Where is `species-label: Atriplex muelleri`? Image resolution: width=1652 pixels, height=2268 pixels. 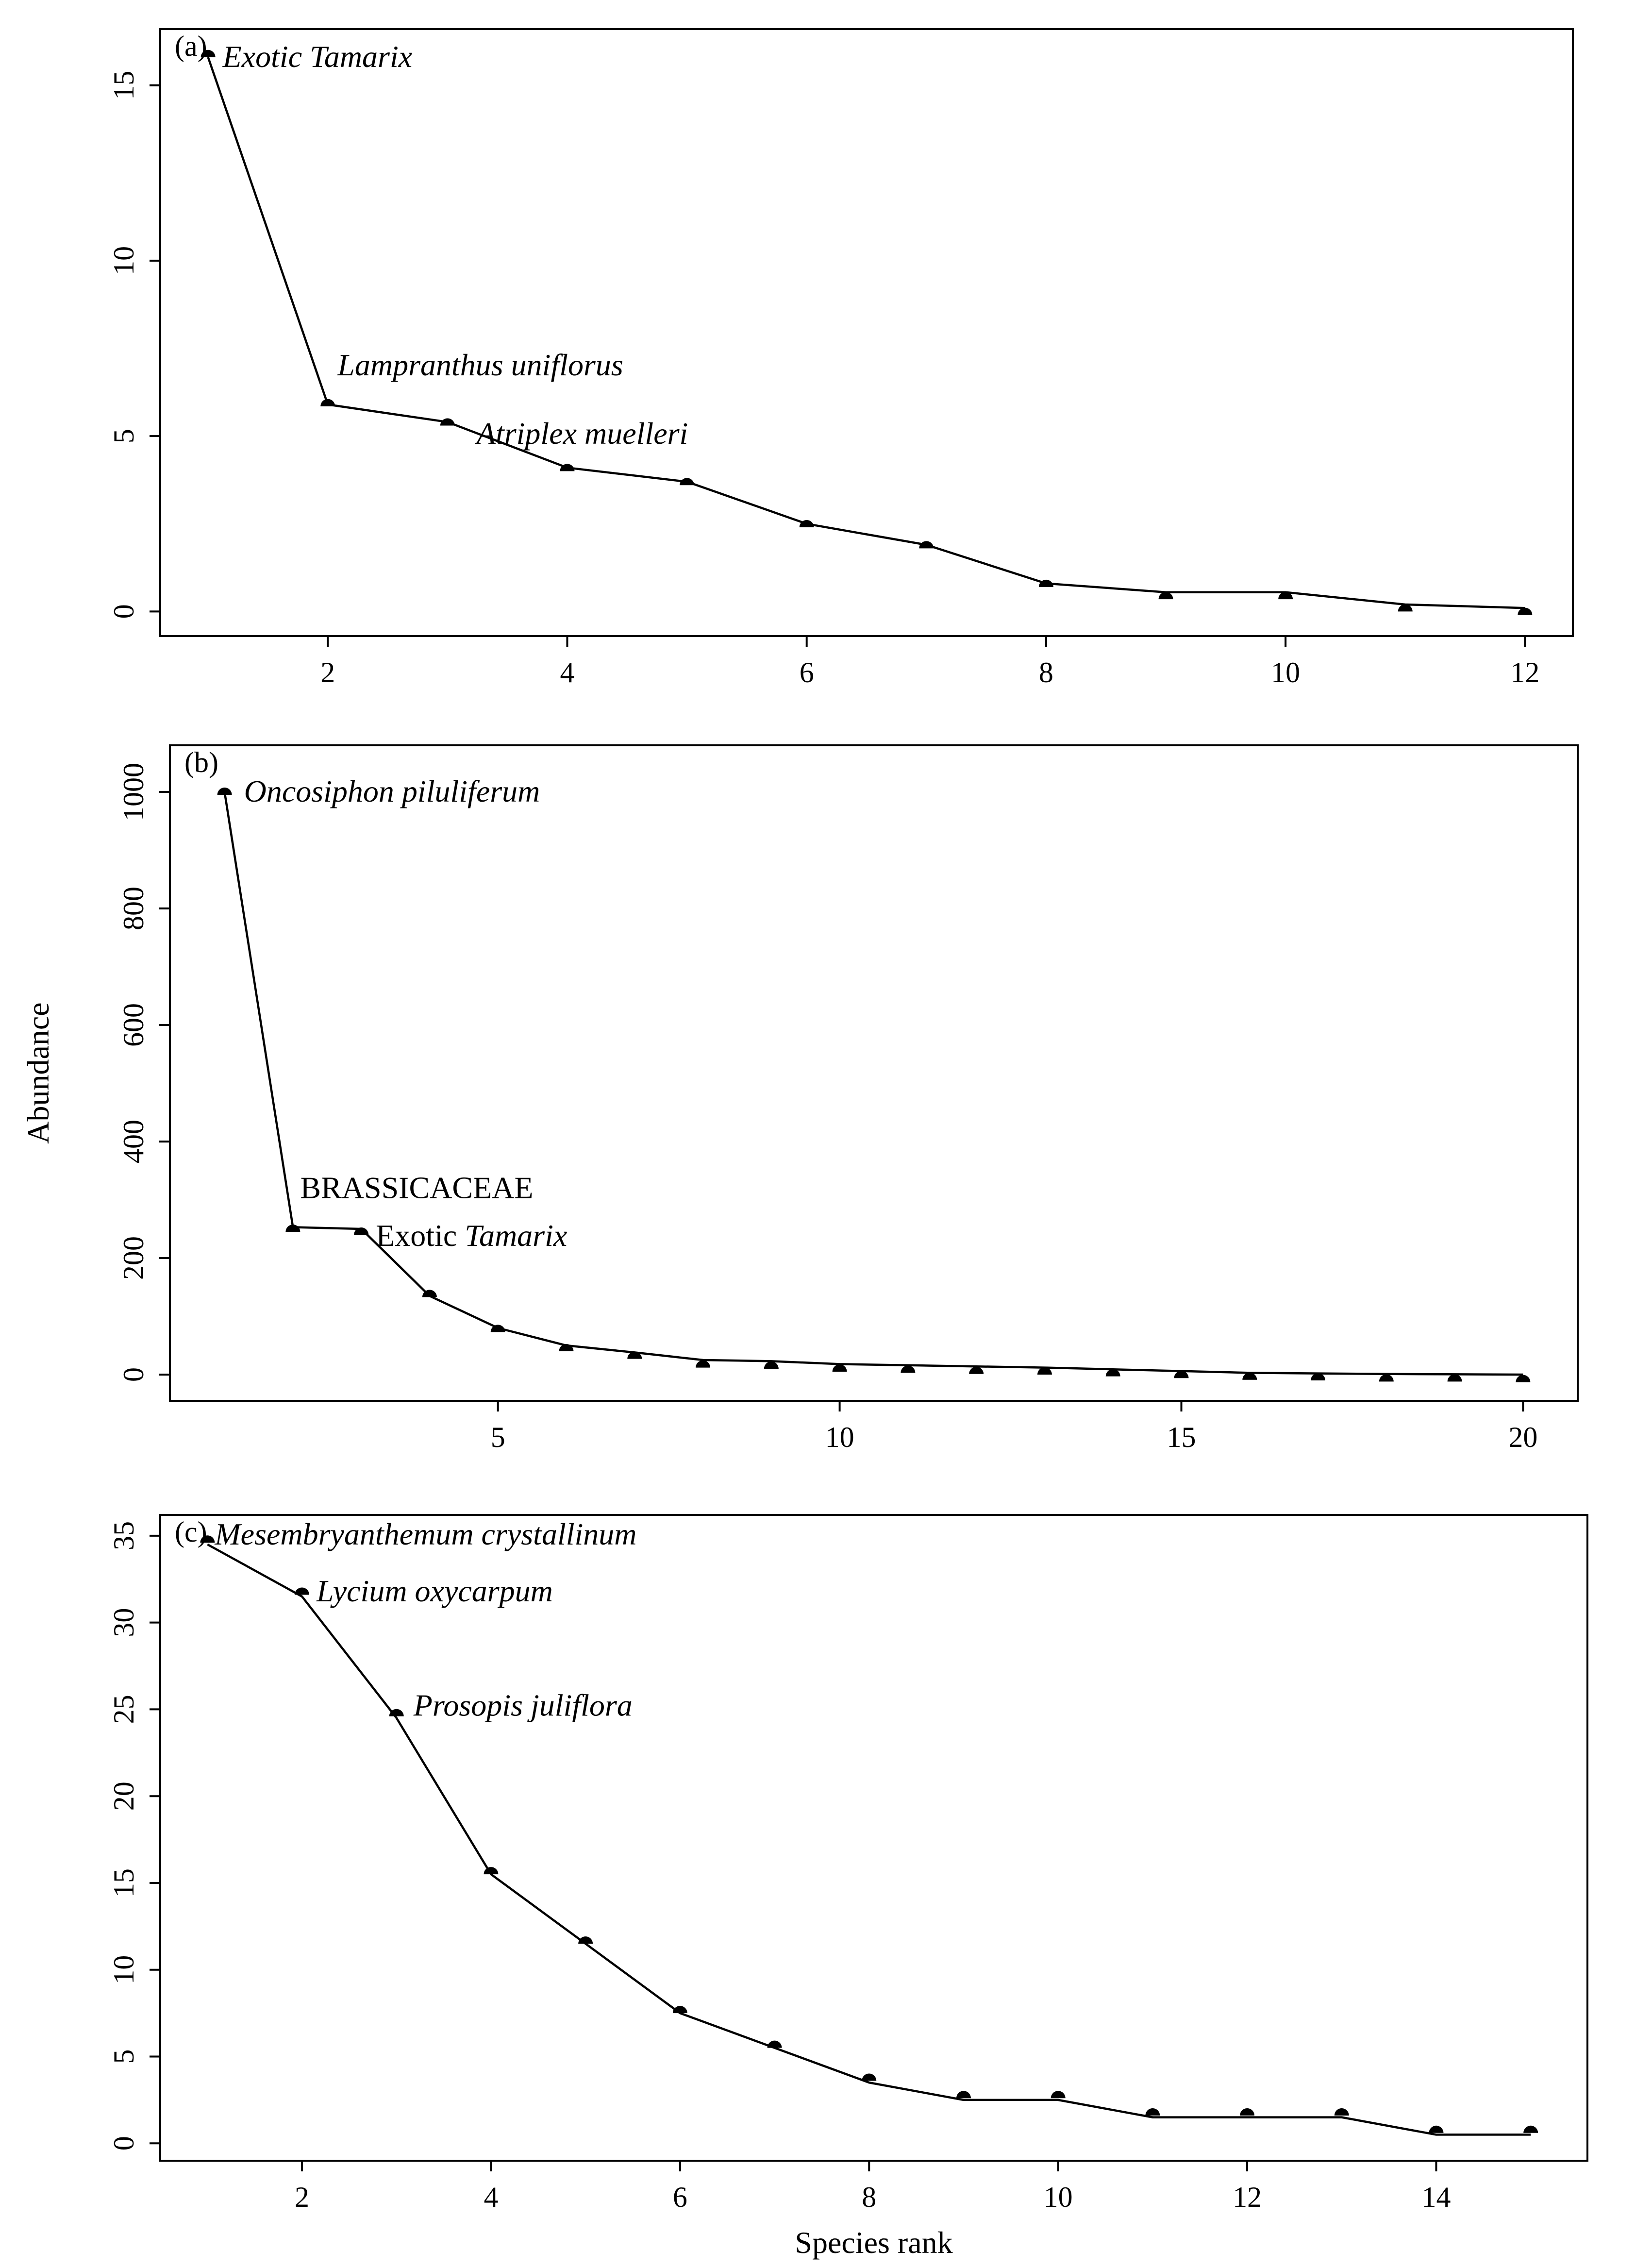 species-label: Atriplex muelleri is located at coordinates (582, 433).